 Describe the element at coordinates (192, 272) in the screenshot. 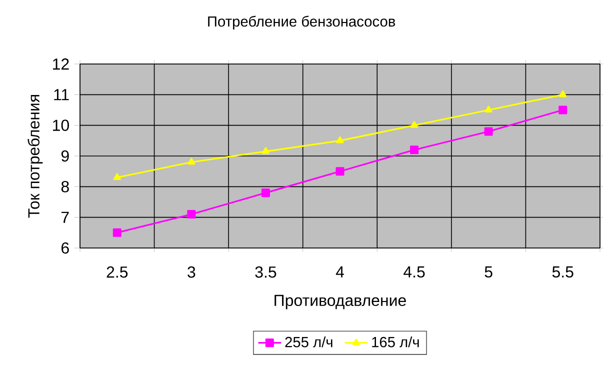

I see `x-tick-label: 3` at that location.